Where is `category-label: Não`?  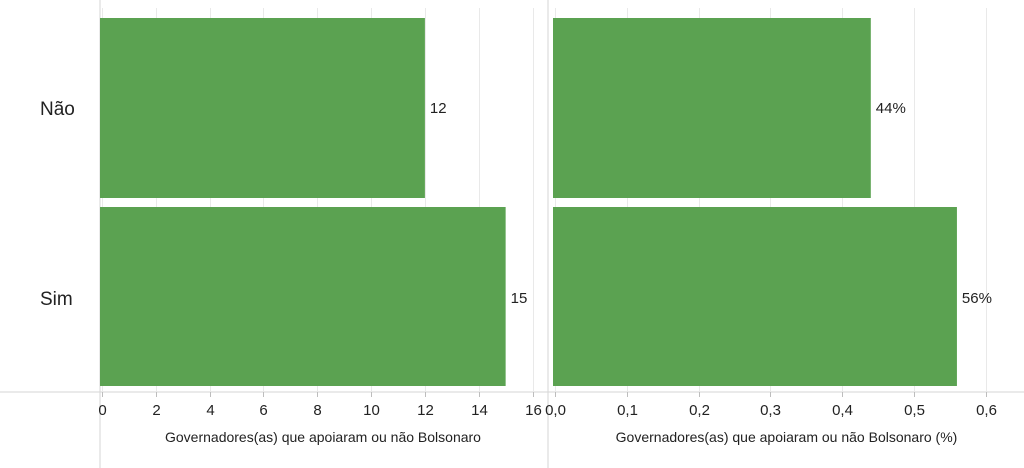 category-label: Não is located at coordinates (57, 109).